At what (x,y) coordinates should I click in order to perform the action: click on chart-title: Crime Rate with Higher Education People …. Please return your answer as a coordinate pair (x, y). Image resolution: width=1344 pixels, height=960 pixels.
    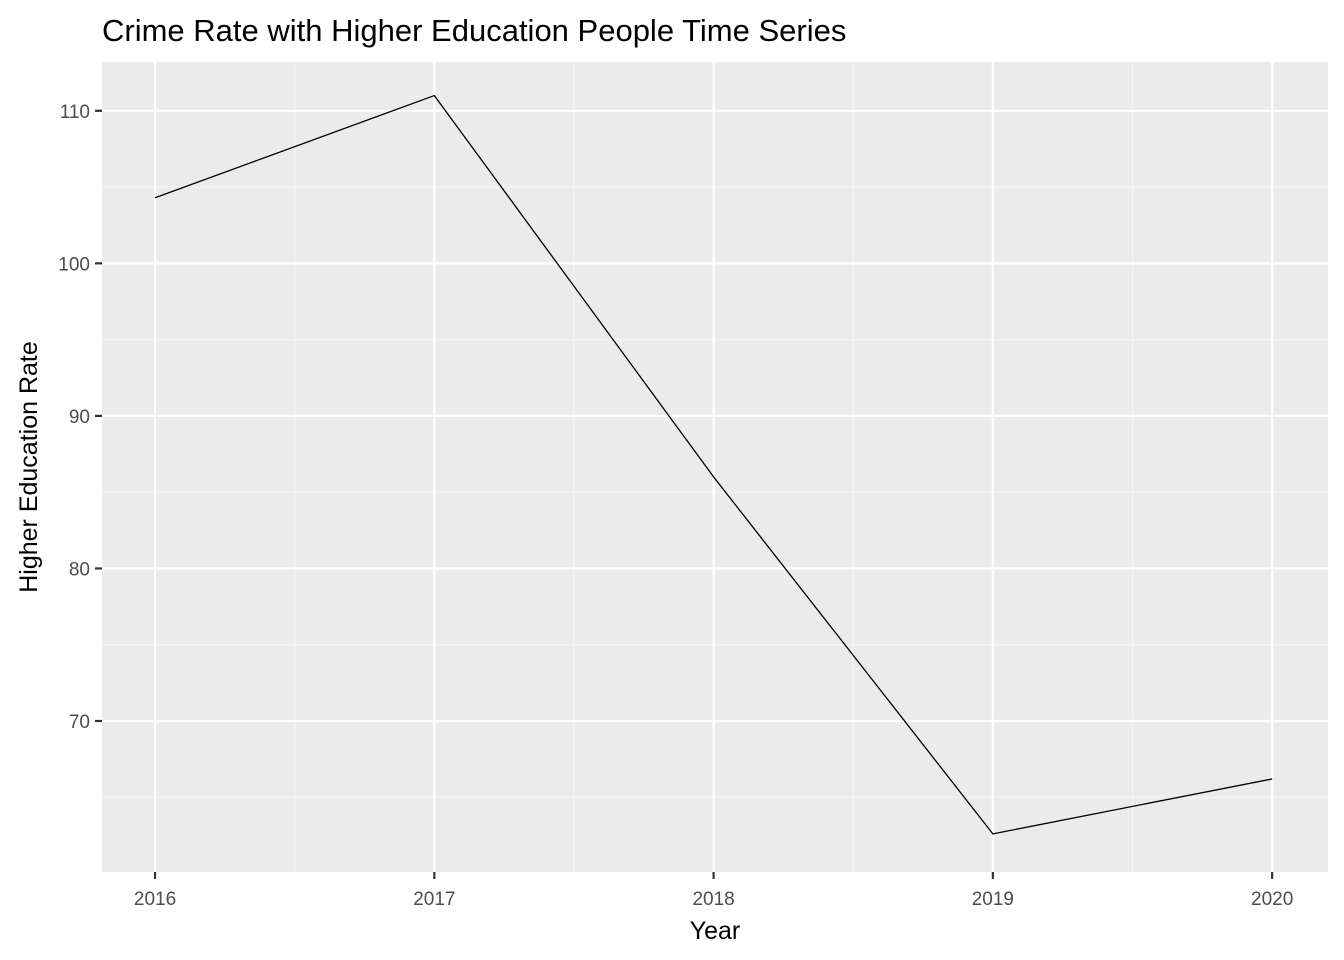
    Looking at the image, I should click on (474, 30).